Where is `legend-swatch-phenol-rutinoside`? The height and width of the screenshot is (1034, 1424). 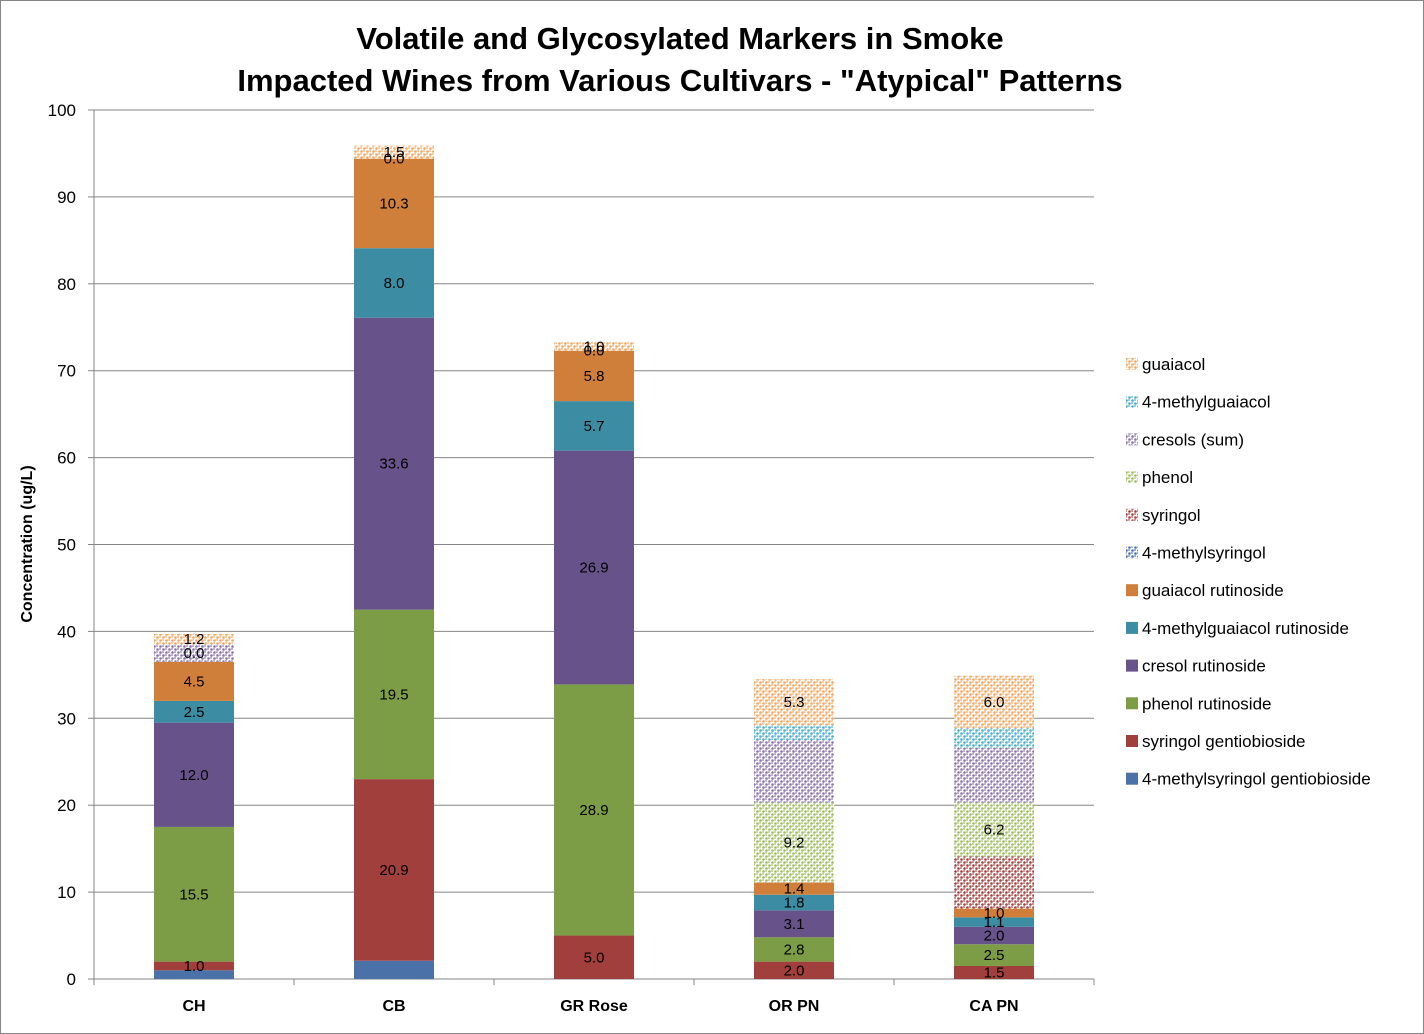 legend-swatch-phenol-rutinoside is located at coordinates (1132, 703).